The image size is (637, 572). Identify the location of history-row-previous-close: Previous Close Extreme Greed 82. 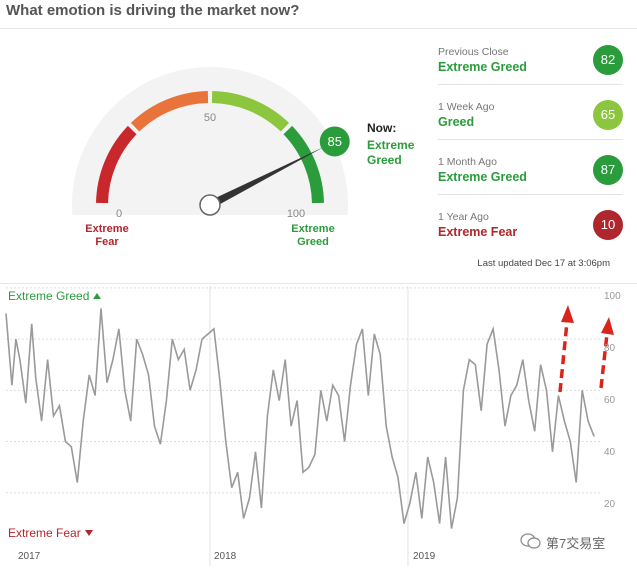
(530, 60).